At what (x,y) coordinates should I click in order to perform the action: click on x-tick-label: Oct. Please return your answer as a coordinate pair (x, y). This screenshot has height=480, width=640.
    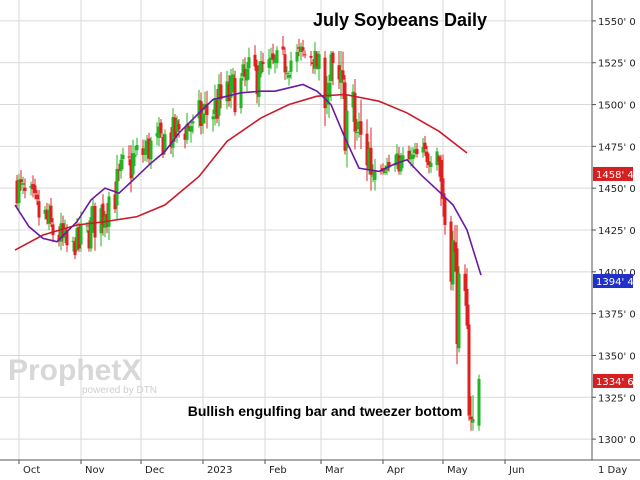
    Looking at the image, I should click on (31, 470).